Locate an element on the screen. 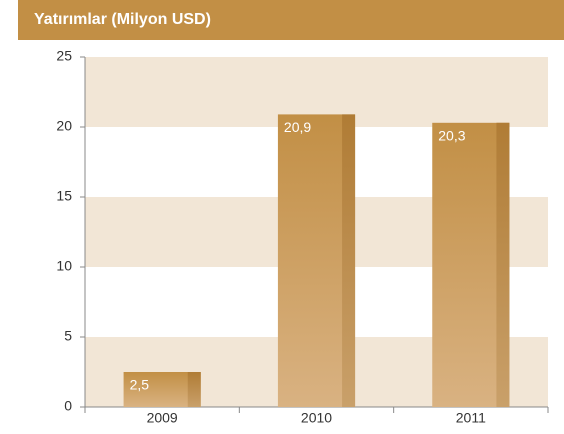 The height and width of the screenshot is (434, 564). y-tick-label: 10 is located at coordinates (64, 266).